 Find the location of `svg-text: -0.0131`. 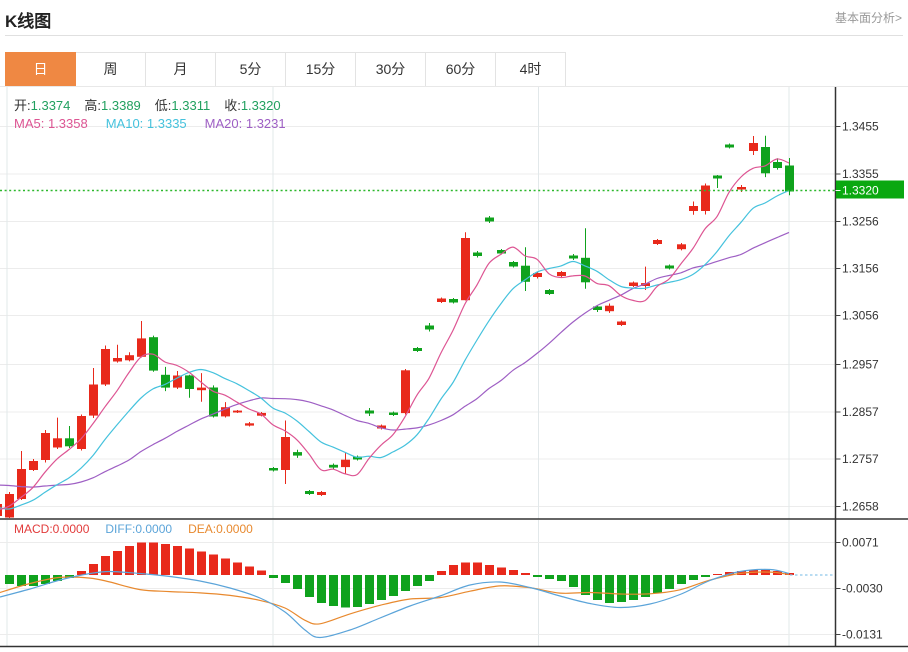

svg-text: -0.0131 is located at coordinates (862, 635).